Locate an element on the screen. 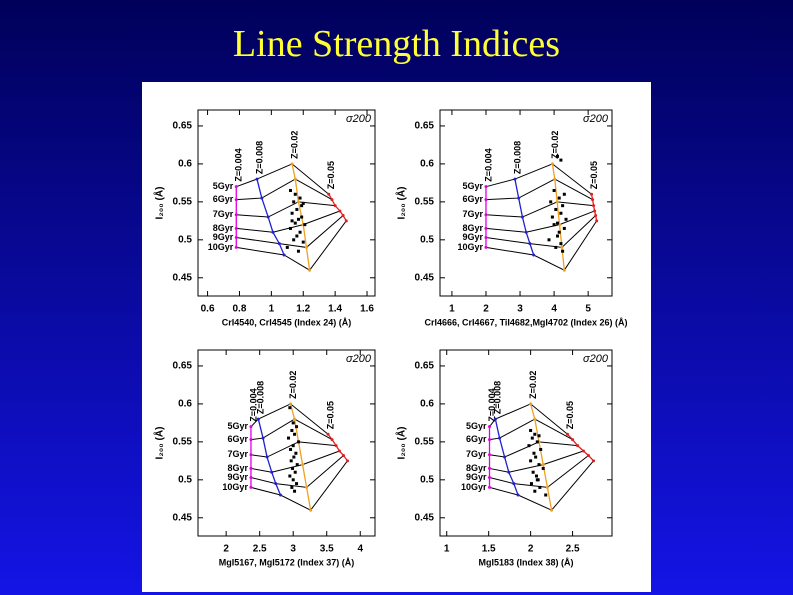 This screenshot has width=793, height=595. slide-title: Line Strength Indices is located at coordinates (396, 44).